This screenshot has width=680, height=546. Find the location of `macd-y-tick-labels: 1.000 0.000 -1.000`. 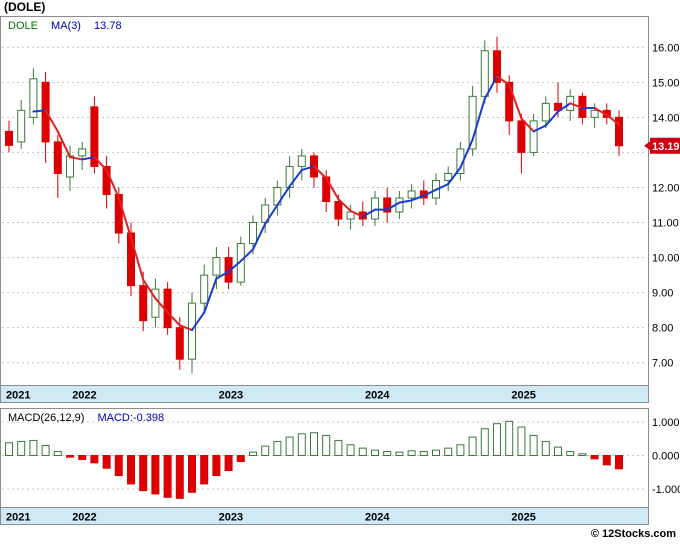

macd-y-tick-labels: 1.000 0.000 -1.000 is located at coordinates (666, 456).